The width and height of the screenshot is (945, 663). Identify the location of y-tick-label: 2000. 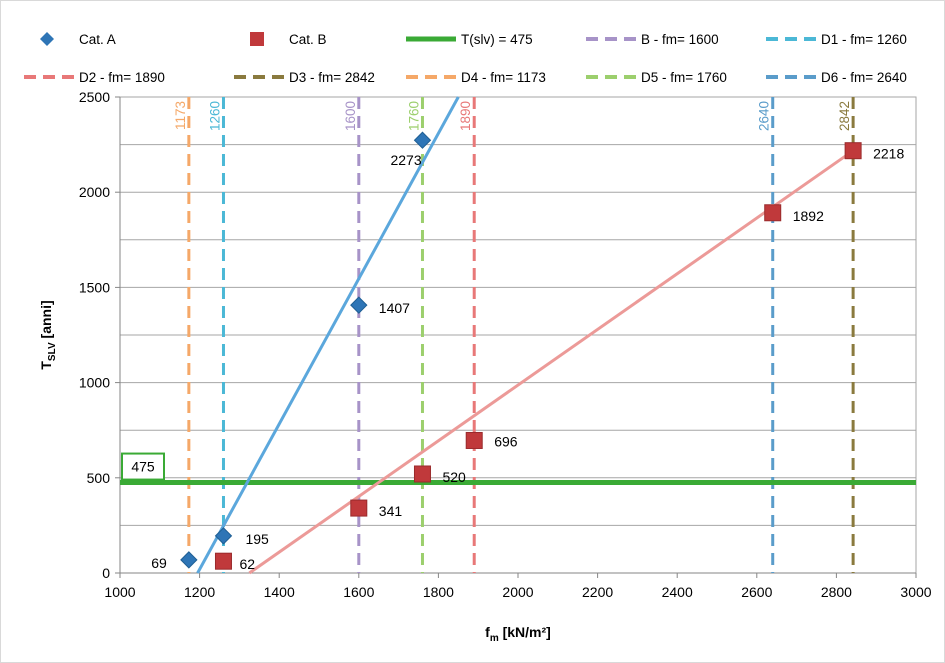
(94, 192).